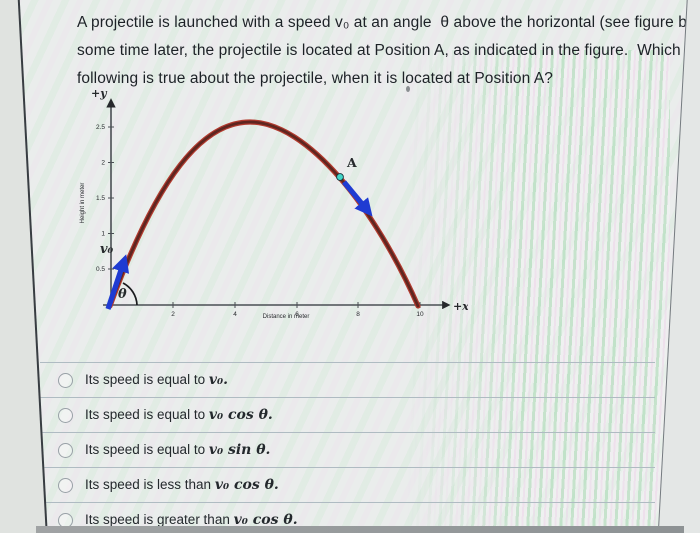 This screenshot has width=700, height=533. What do you see at coordinates (178, 450) in the screenshot?
I see `option-label: Its speed is equal to v₀ sin θ.` at bounding box center [178, 450].